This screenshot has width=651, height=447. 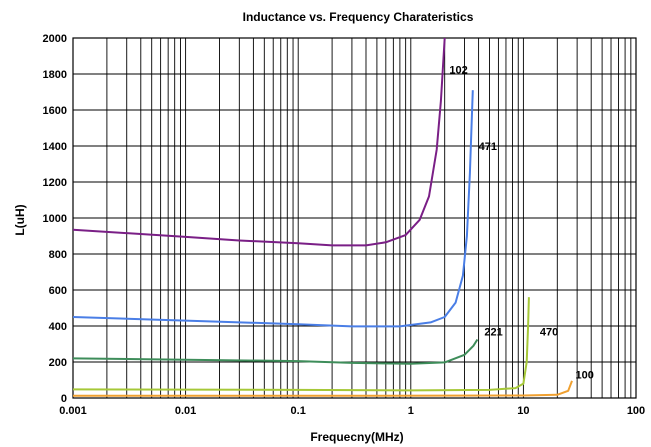 I want to click on y-tick-label: 1400, so click(x=55, y=147).